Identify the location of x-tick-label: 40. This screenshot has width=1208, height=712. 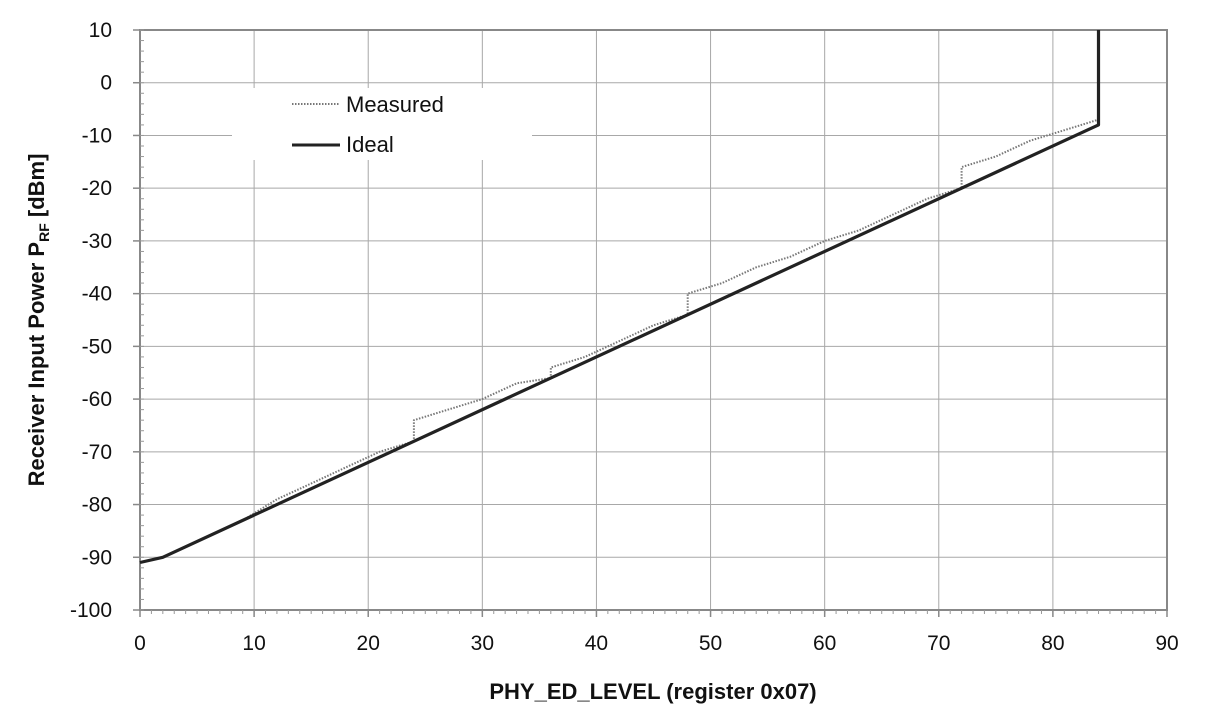
(596, 643).